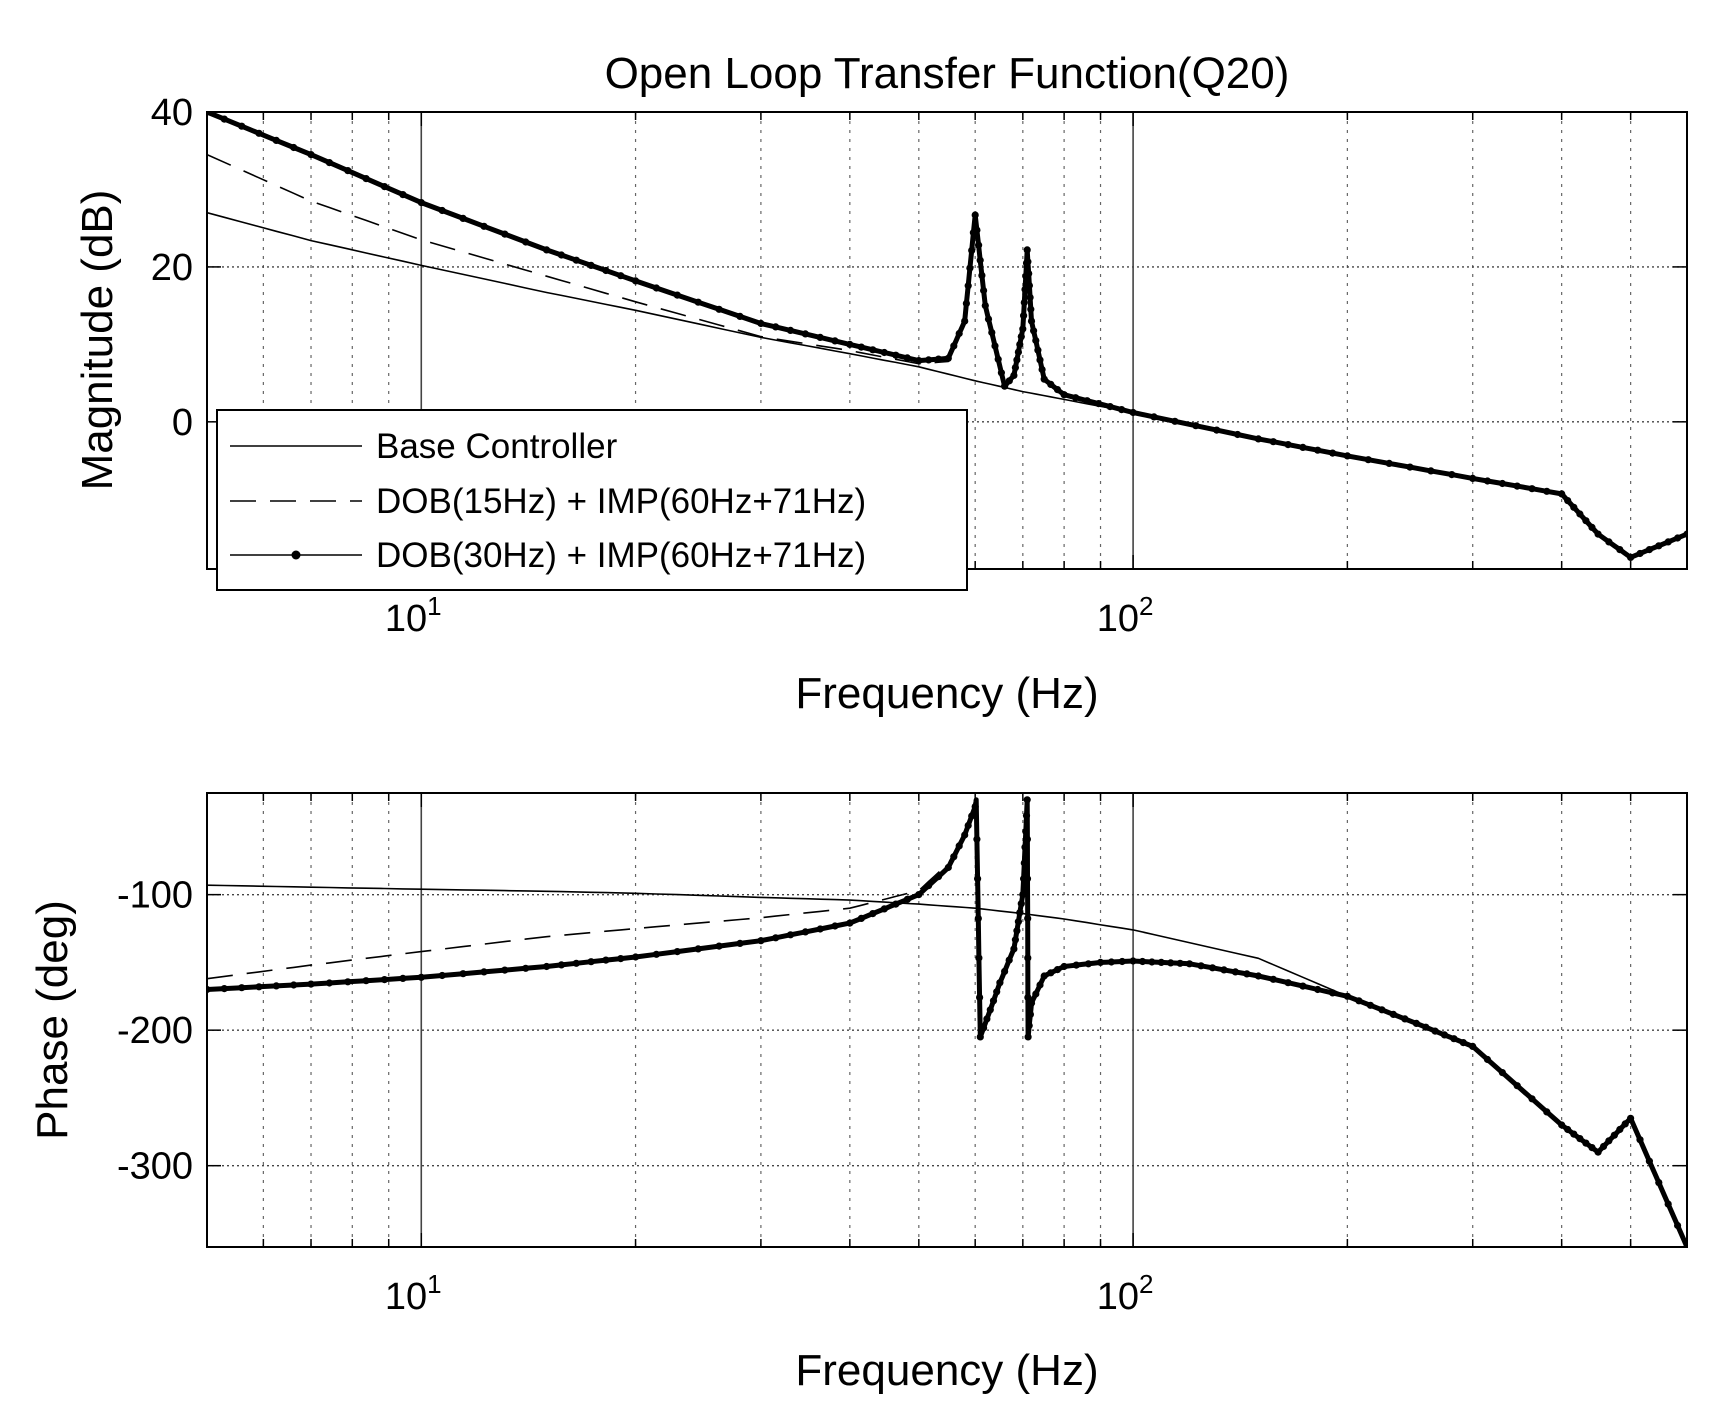  What do you see at coordinates (296, 555) in the screenshot?
I see `legend-swatch-dob30-marker` at bounding box center [296, 555].